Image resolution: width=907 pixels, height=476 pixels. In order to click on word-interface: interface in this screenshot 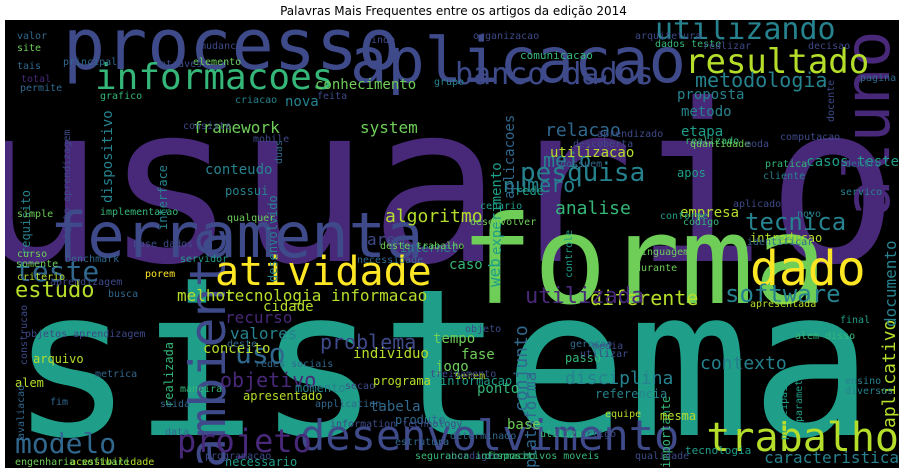, I will do `click(163, 197)`.